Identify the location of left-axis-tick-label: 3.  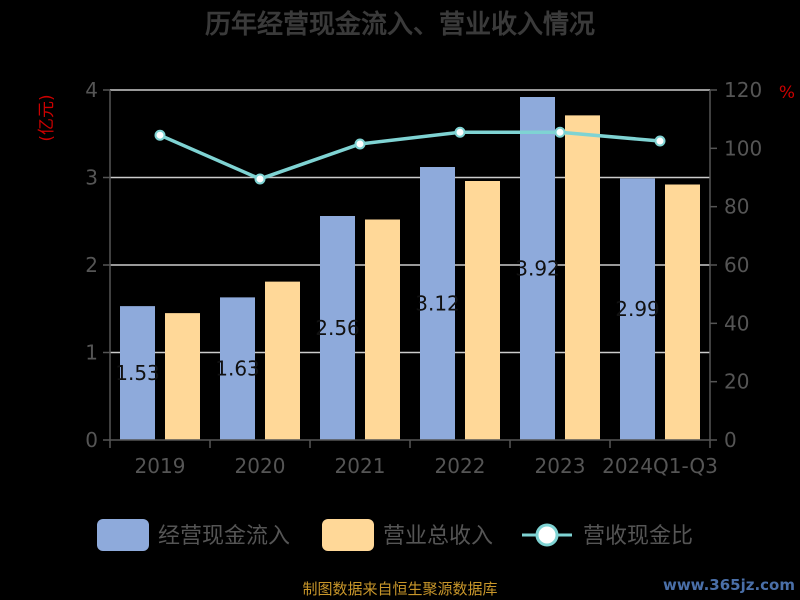
(91, 178).